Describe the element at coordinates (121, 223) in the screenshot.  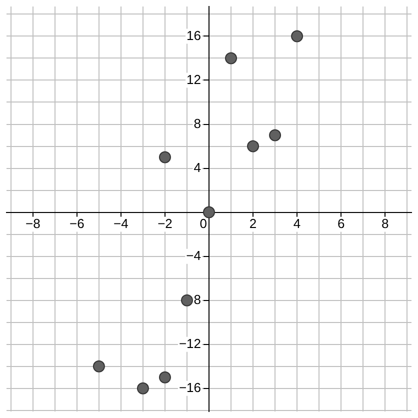
I see `x-tick-label: −4` at that location.